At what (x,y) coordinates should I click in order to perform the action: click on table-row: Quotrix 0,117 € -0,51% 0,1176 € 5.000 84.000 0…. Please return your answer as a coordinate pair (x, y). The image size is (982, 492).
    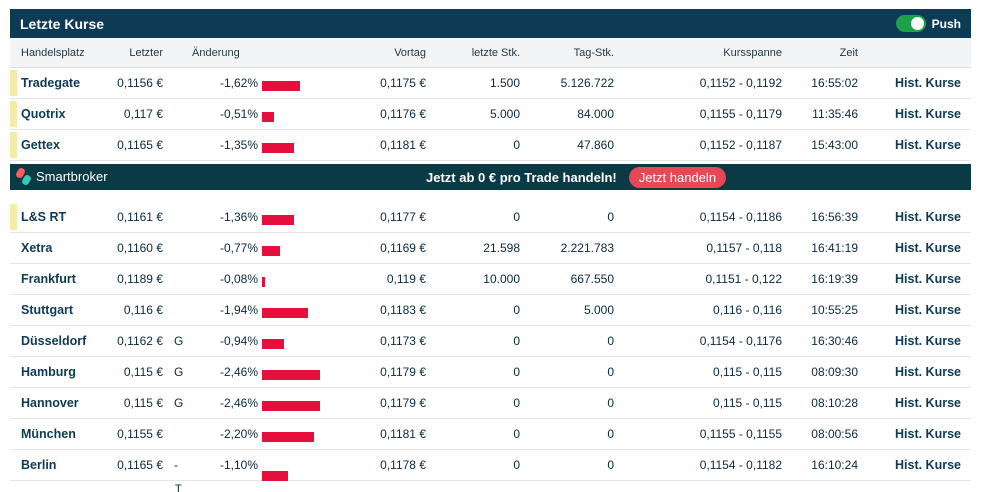
    Looking at the image, I should click on (490, 114).